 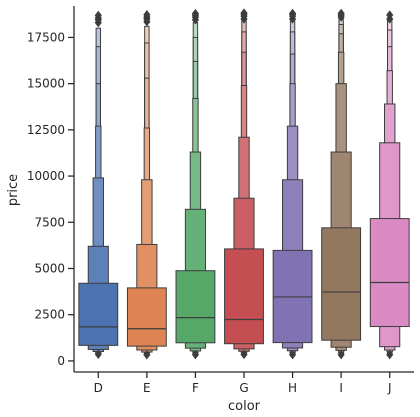 I want to click on y-tick-label: 5000, so click(x=49, y=268).